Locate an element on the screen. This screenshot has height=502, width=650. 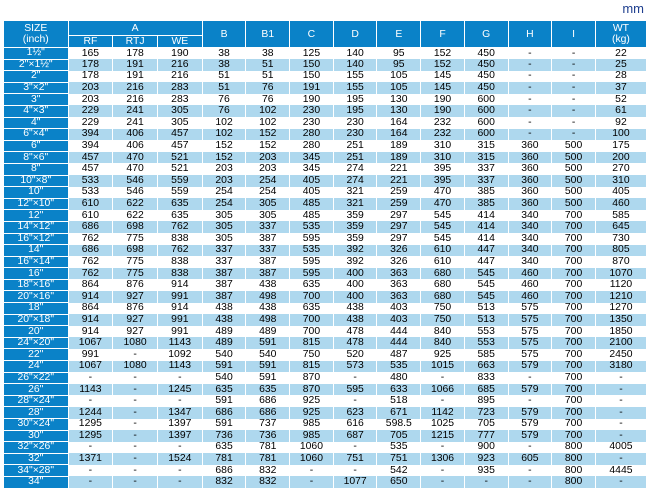
cell-d: 573 is located at coordinates (355, 366).